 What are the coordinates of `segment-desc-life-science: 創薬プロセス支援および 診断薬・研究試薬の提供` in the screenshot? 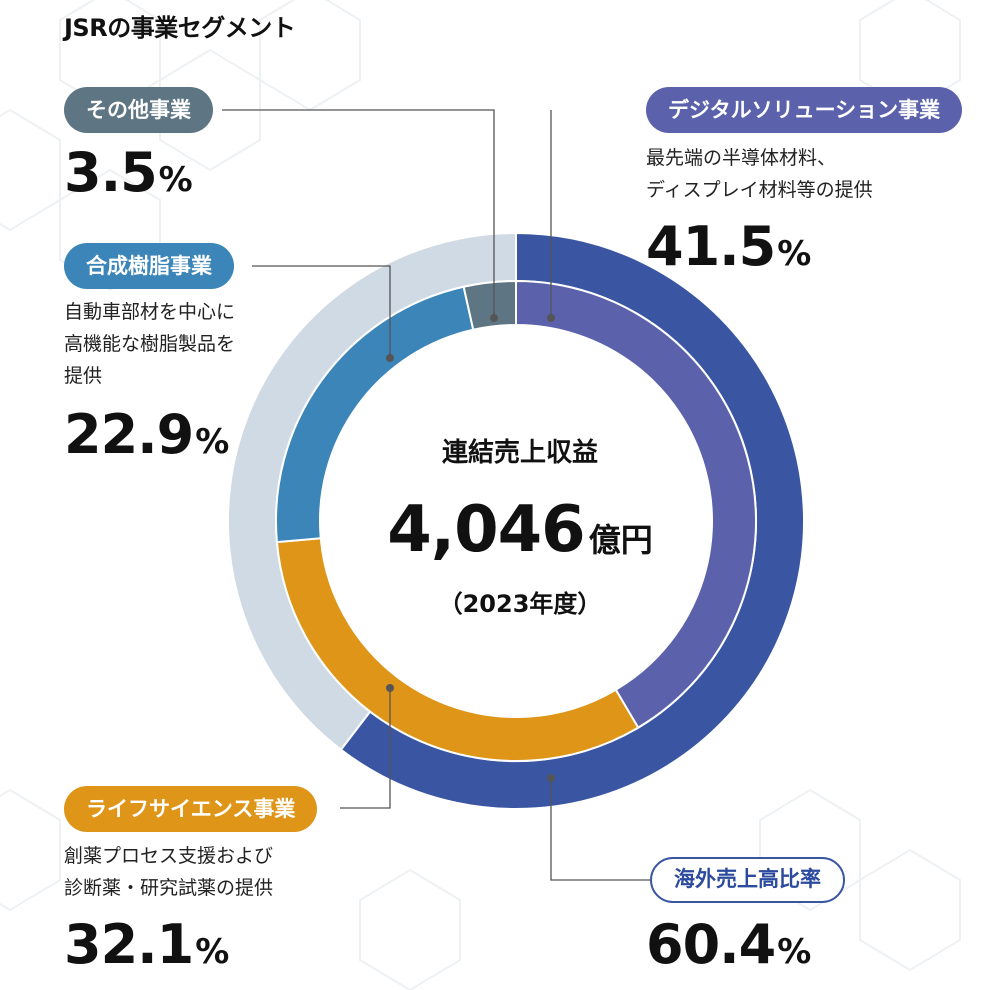 It's located at (168, 872).